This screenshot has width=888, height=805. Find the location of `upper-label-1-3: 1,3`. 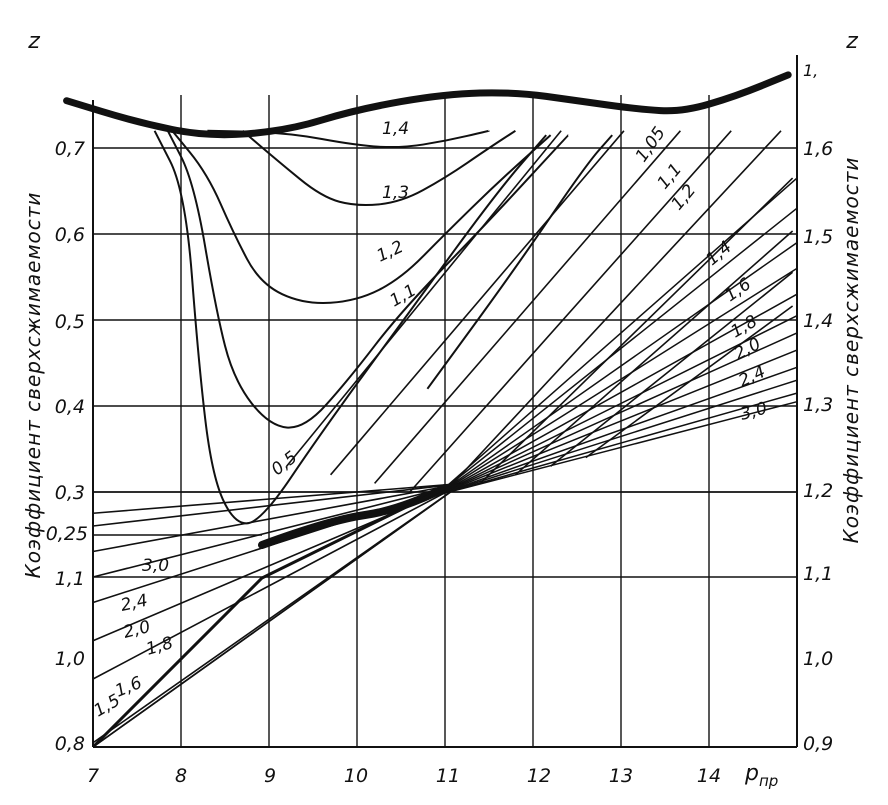

upper-label-1-3: 1,3 is located at coordinates (395, 193).